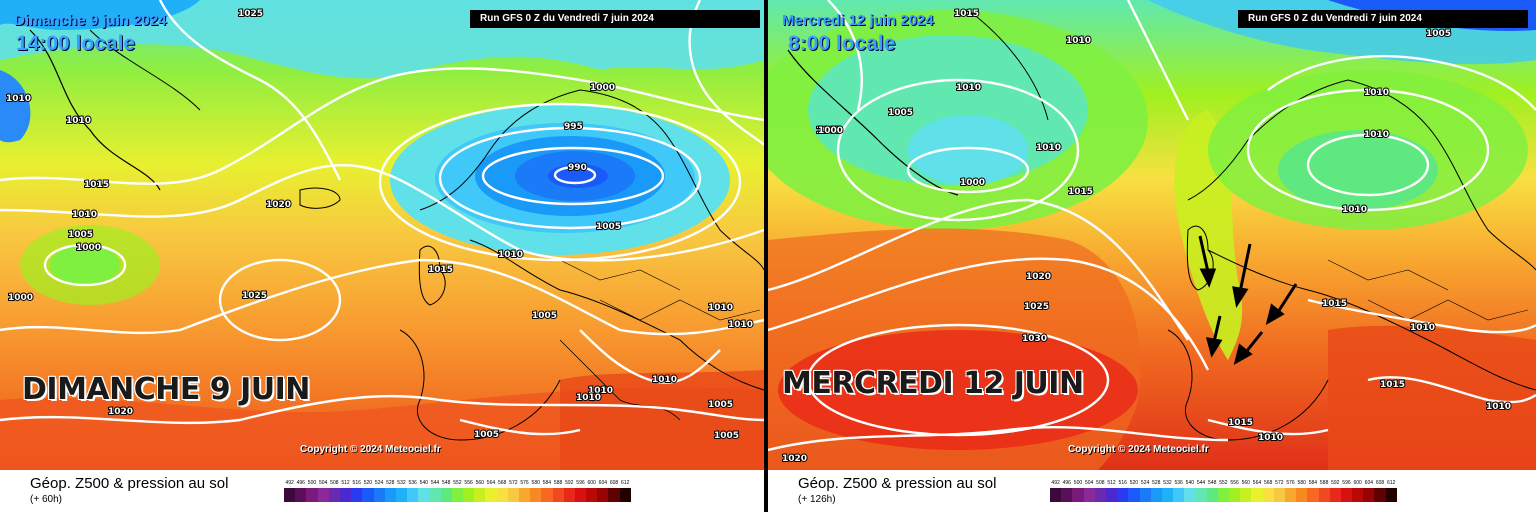 This screenshot has width=1536, height=512. Describe the element at coordinates (615, 19) in the screenshot. I see `run-title: Run GFS 0 Z du Vendredi 7 juin 2024` at that location.